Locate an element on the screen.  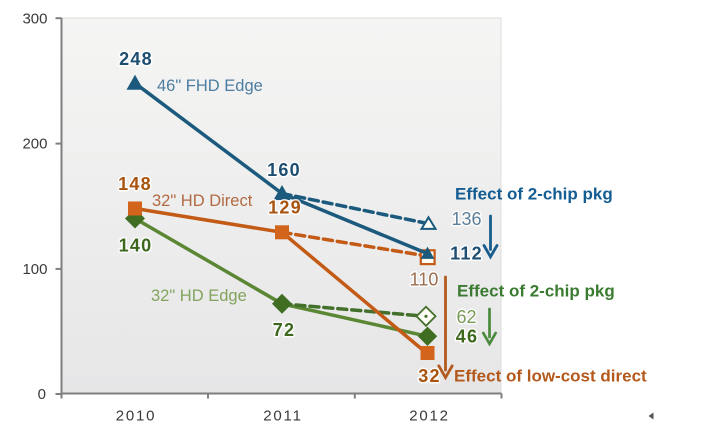
svg-text: 129 is located at coordinates (285, 208).